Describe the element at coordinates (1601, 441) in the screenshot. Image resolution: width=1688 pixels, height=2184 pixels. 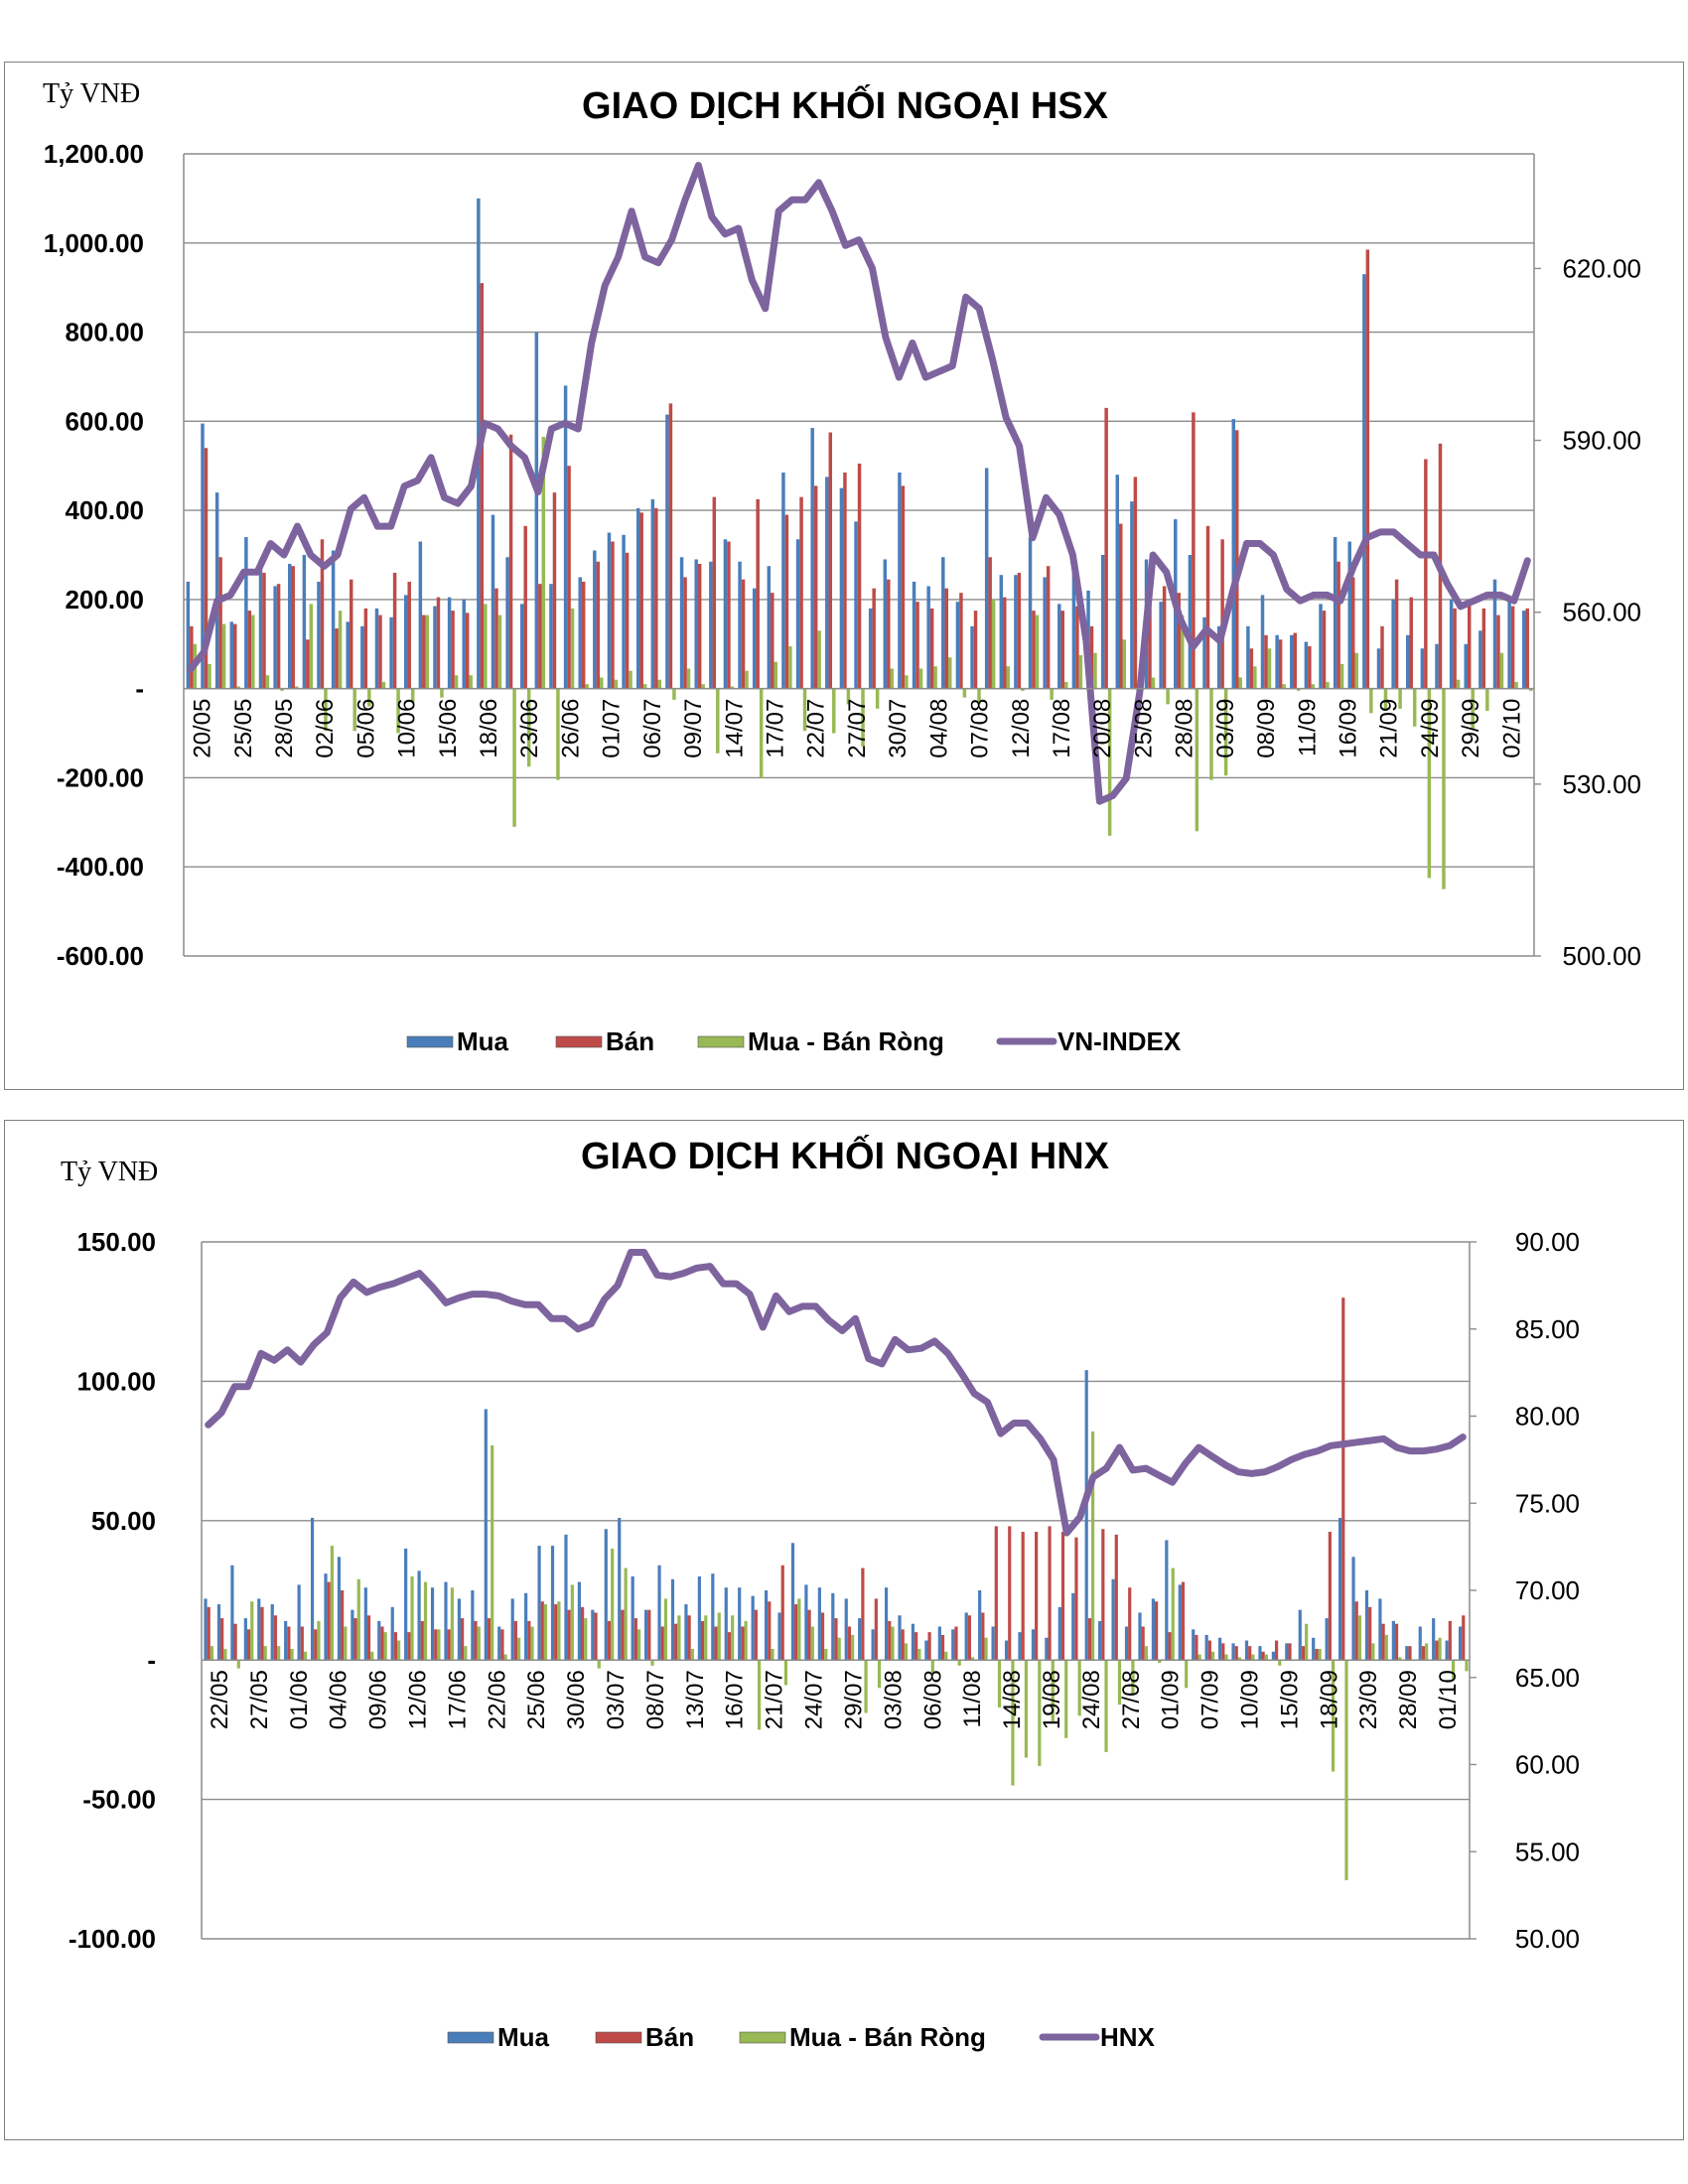
I see `hsx-y2-tick-label: 590.00` at that location.